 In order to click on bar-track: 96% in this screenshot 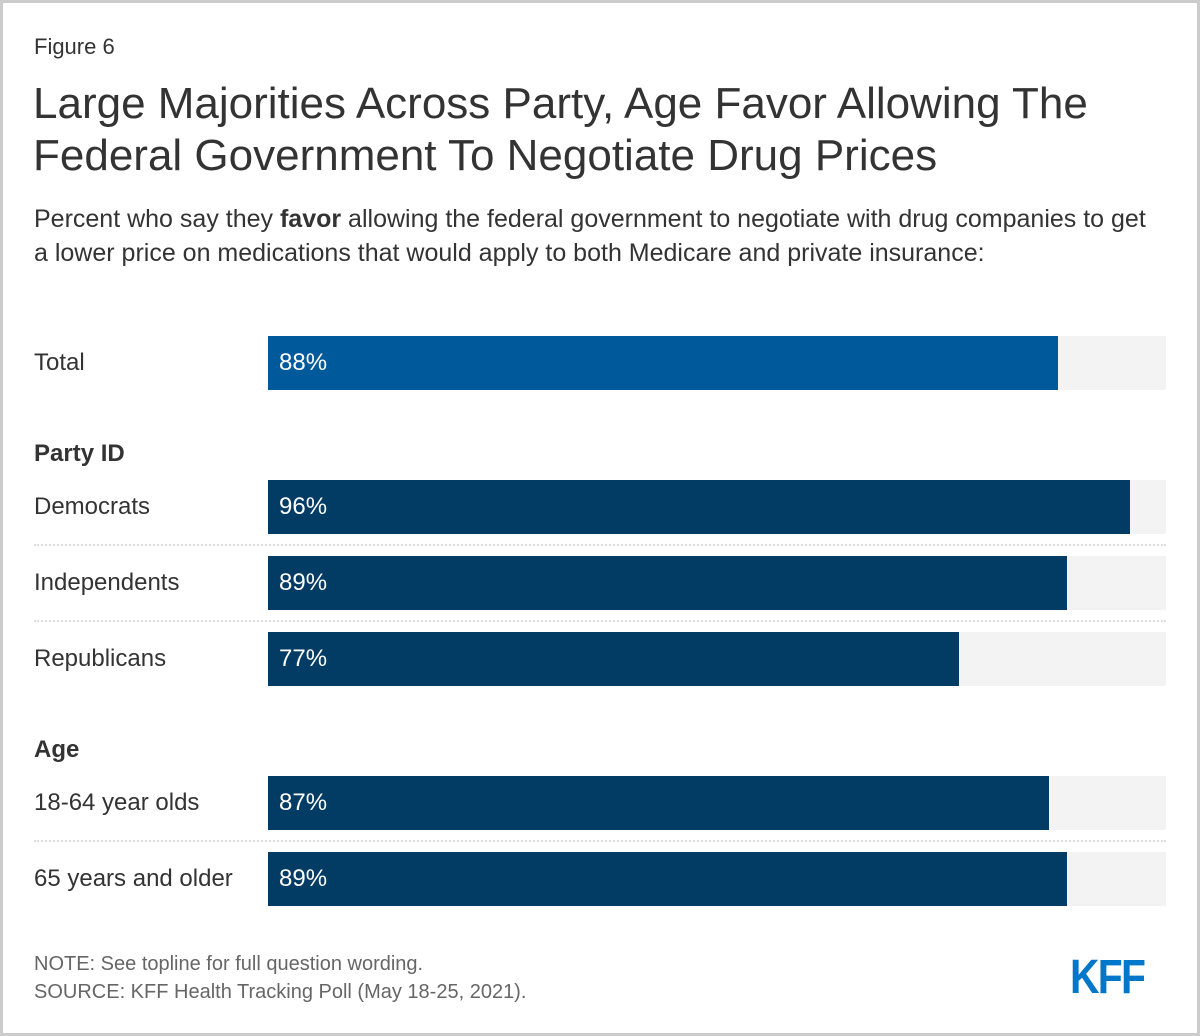, I will do `click(717, 507)`.